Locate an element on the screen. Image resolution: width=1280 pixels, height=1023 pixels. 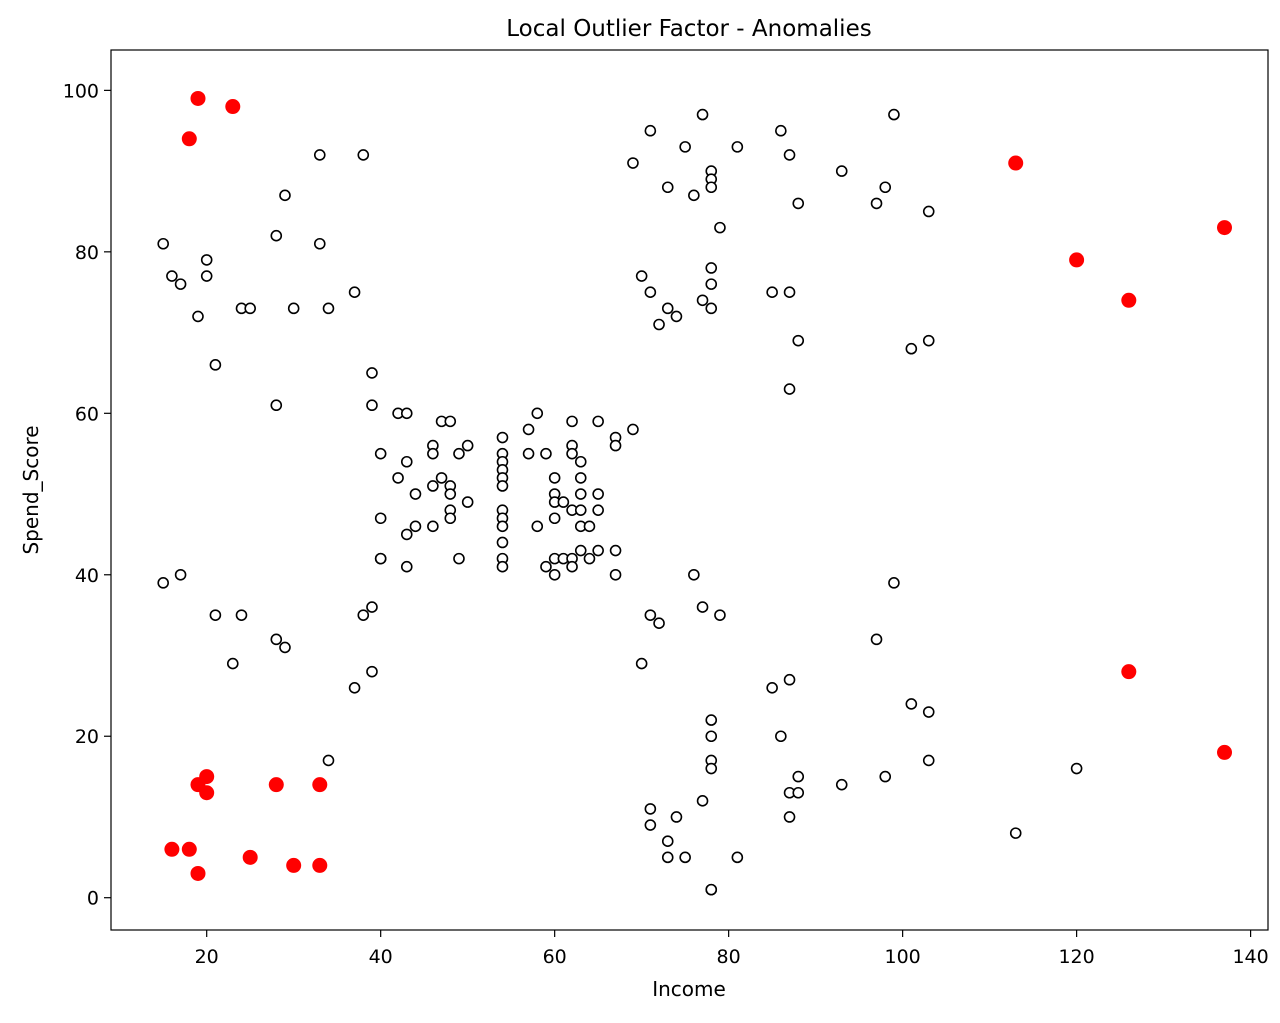
y-tick-label: 40 is located at coordinates (87, 576).